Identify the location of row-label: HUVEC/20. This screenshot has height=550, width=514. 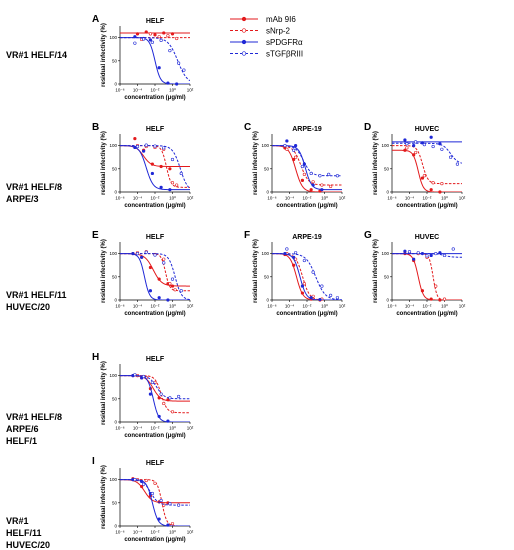
(28, 545).